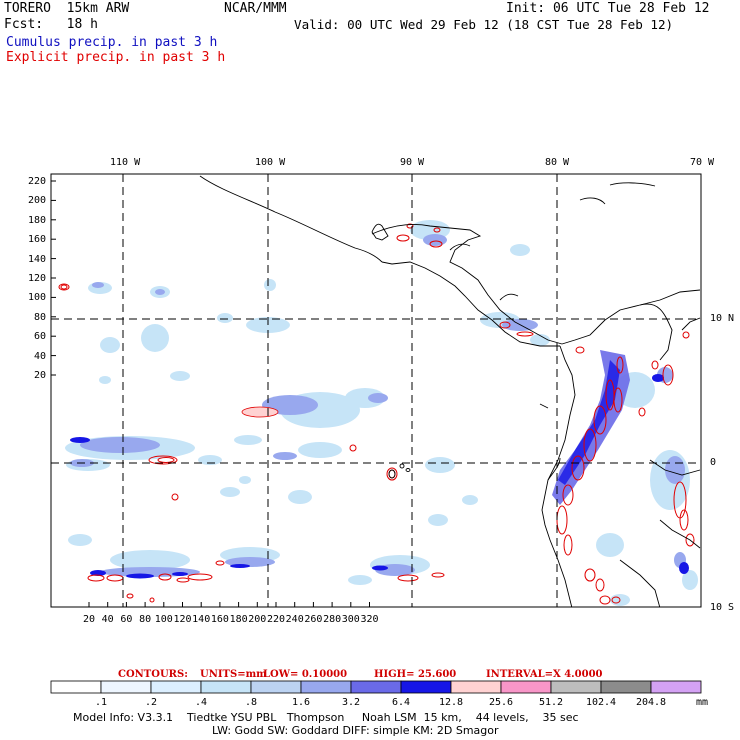 The height and width of the screenshot is (740, 740). What do you see at coordinates (233, 674) in the screenshot?
I see `contours-units: UNITS=mm` at bounding box center [233, 674].